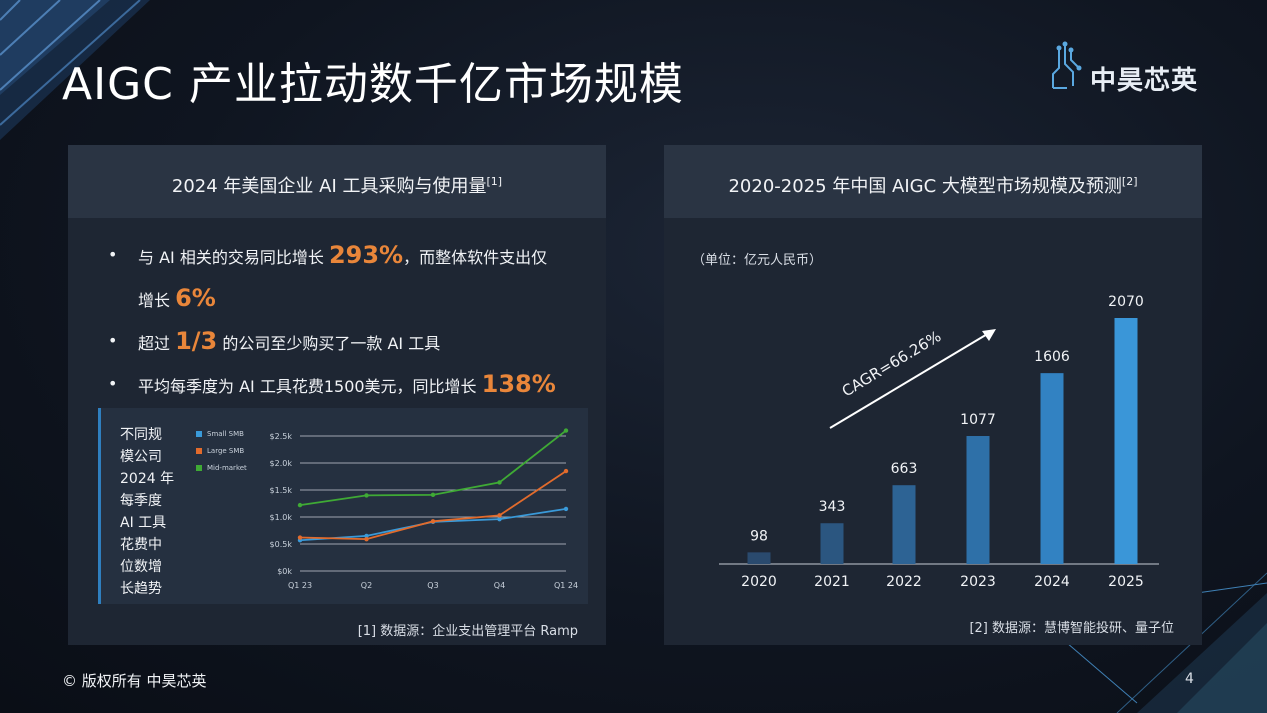 The image size is (1267, 713). I want to click on panel-heading-text: 2024 年美国企业 AI 工具采购与使用量, so click(329, 186).